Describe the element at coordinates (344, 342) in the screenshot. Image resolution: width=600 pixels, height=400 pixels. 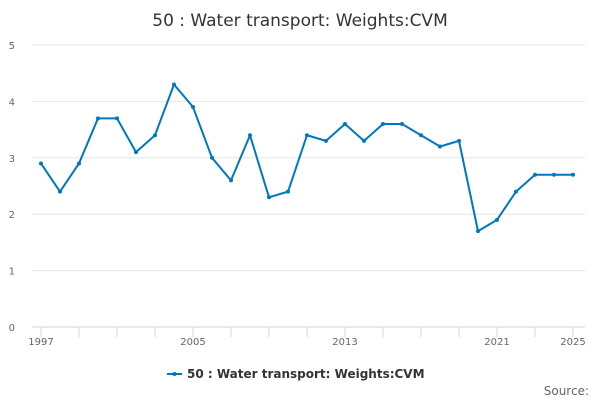
I see `x-tick-label: 2013` at that location.